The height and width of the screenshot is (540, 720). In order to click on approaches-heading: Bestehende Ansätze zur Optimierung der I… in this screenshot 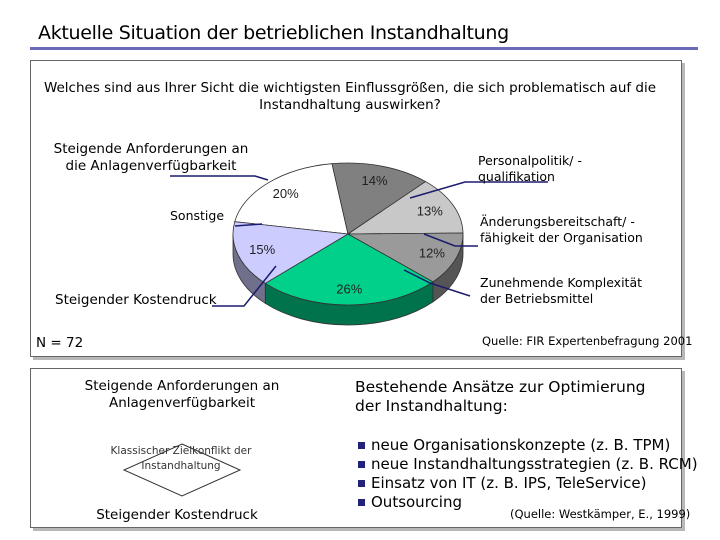, I will do `click(500, 396)`.